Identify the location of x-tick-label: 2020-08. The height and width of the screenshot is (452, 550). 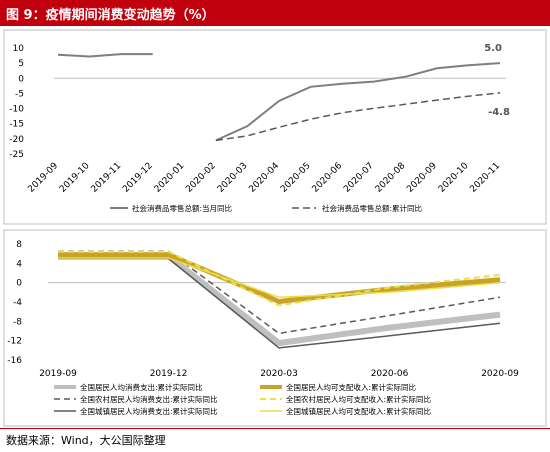
(391, 178).